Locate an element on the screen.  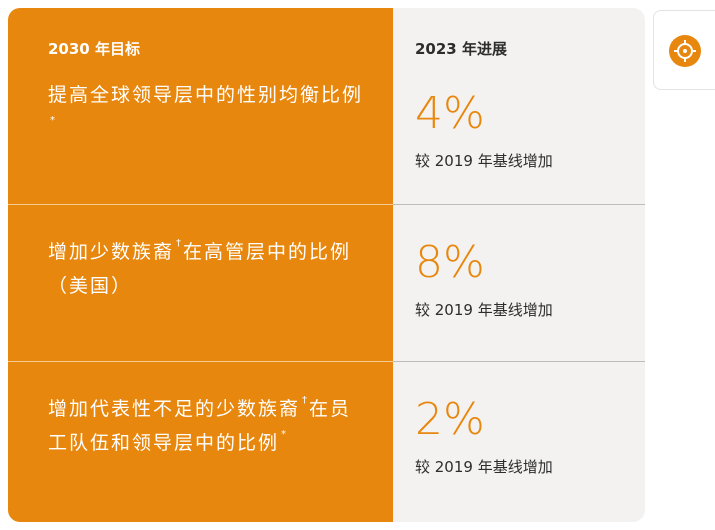
goal-row: 提高全球领导层中的性别均衡比例 * is located at coordinates (200, 141).